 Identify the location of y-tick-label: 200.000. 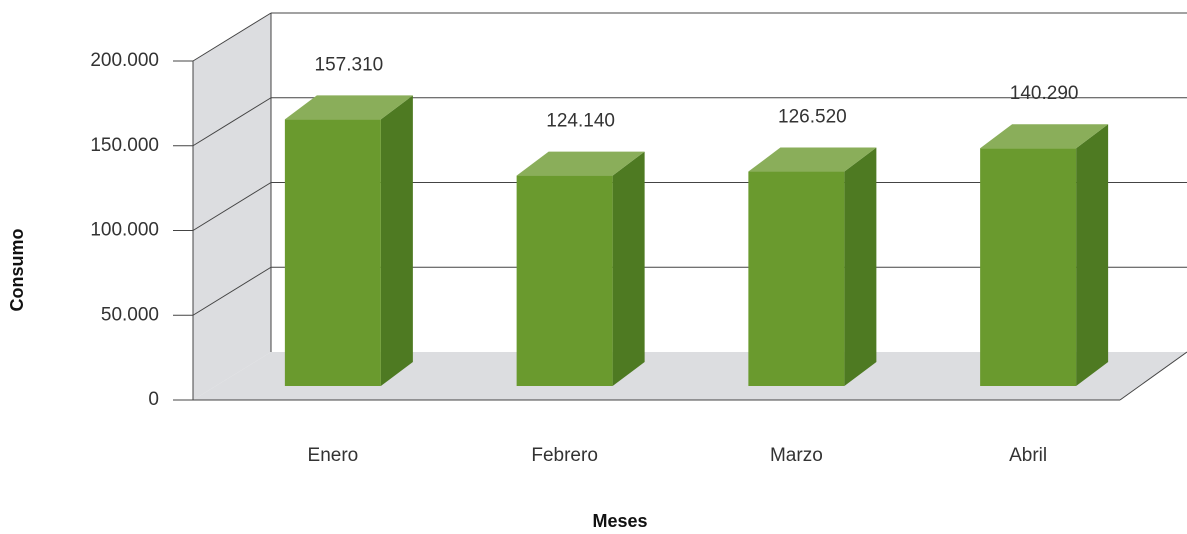
(124, 60).